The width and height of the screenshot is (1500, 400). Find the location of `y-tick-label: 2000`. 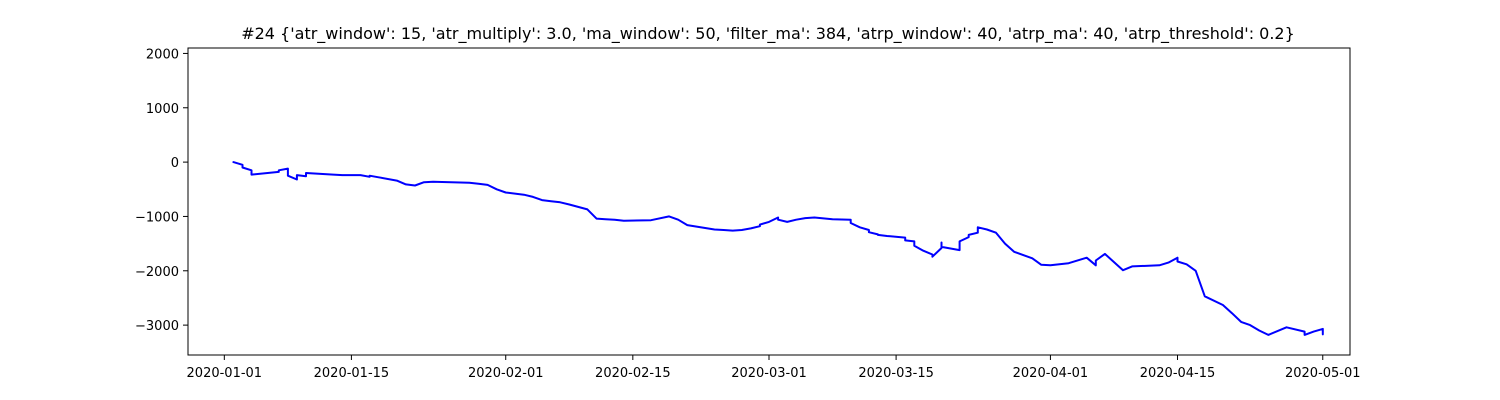

y-tick-label: 2000 is located at coordinates (162, 54).